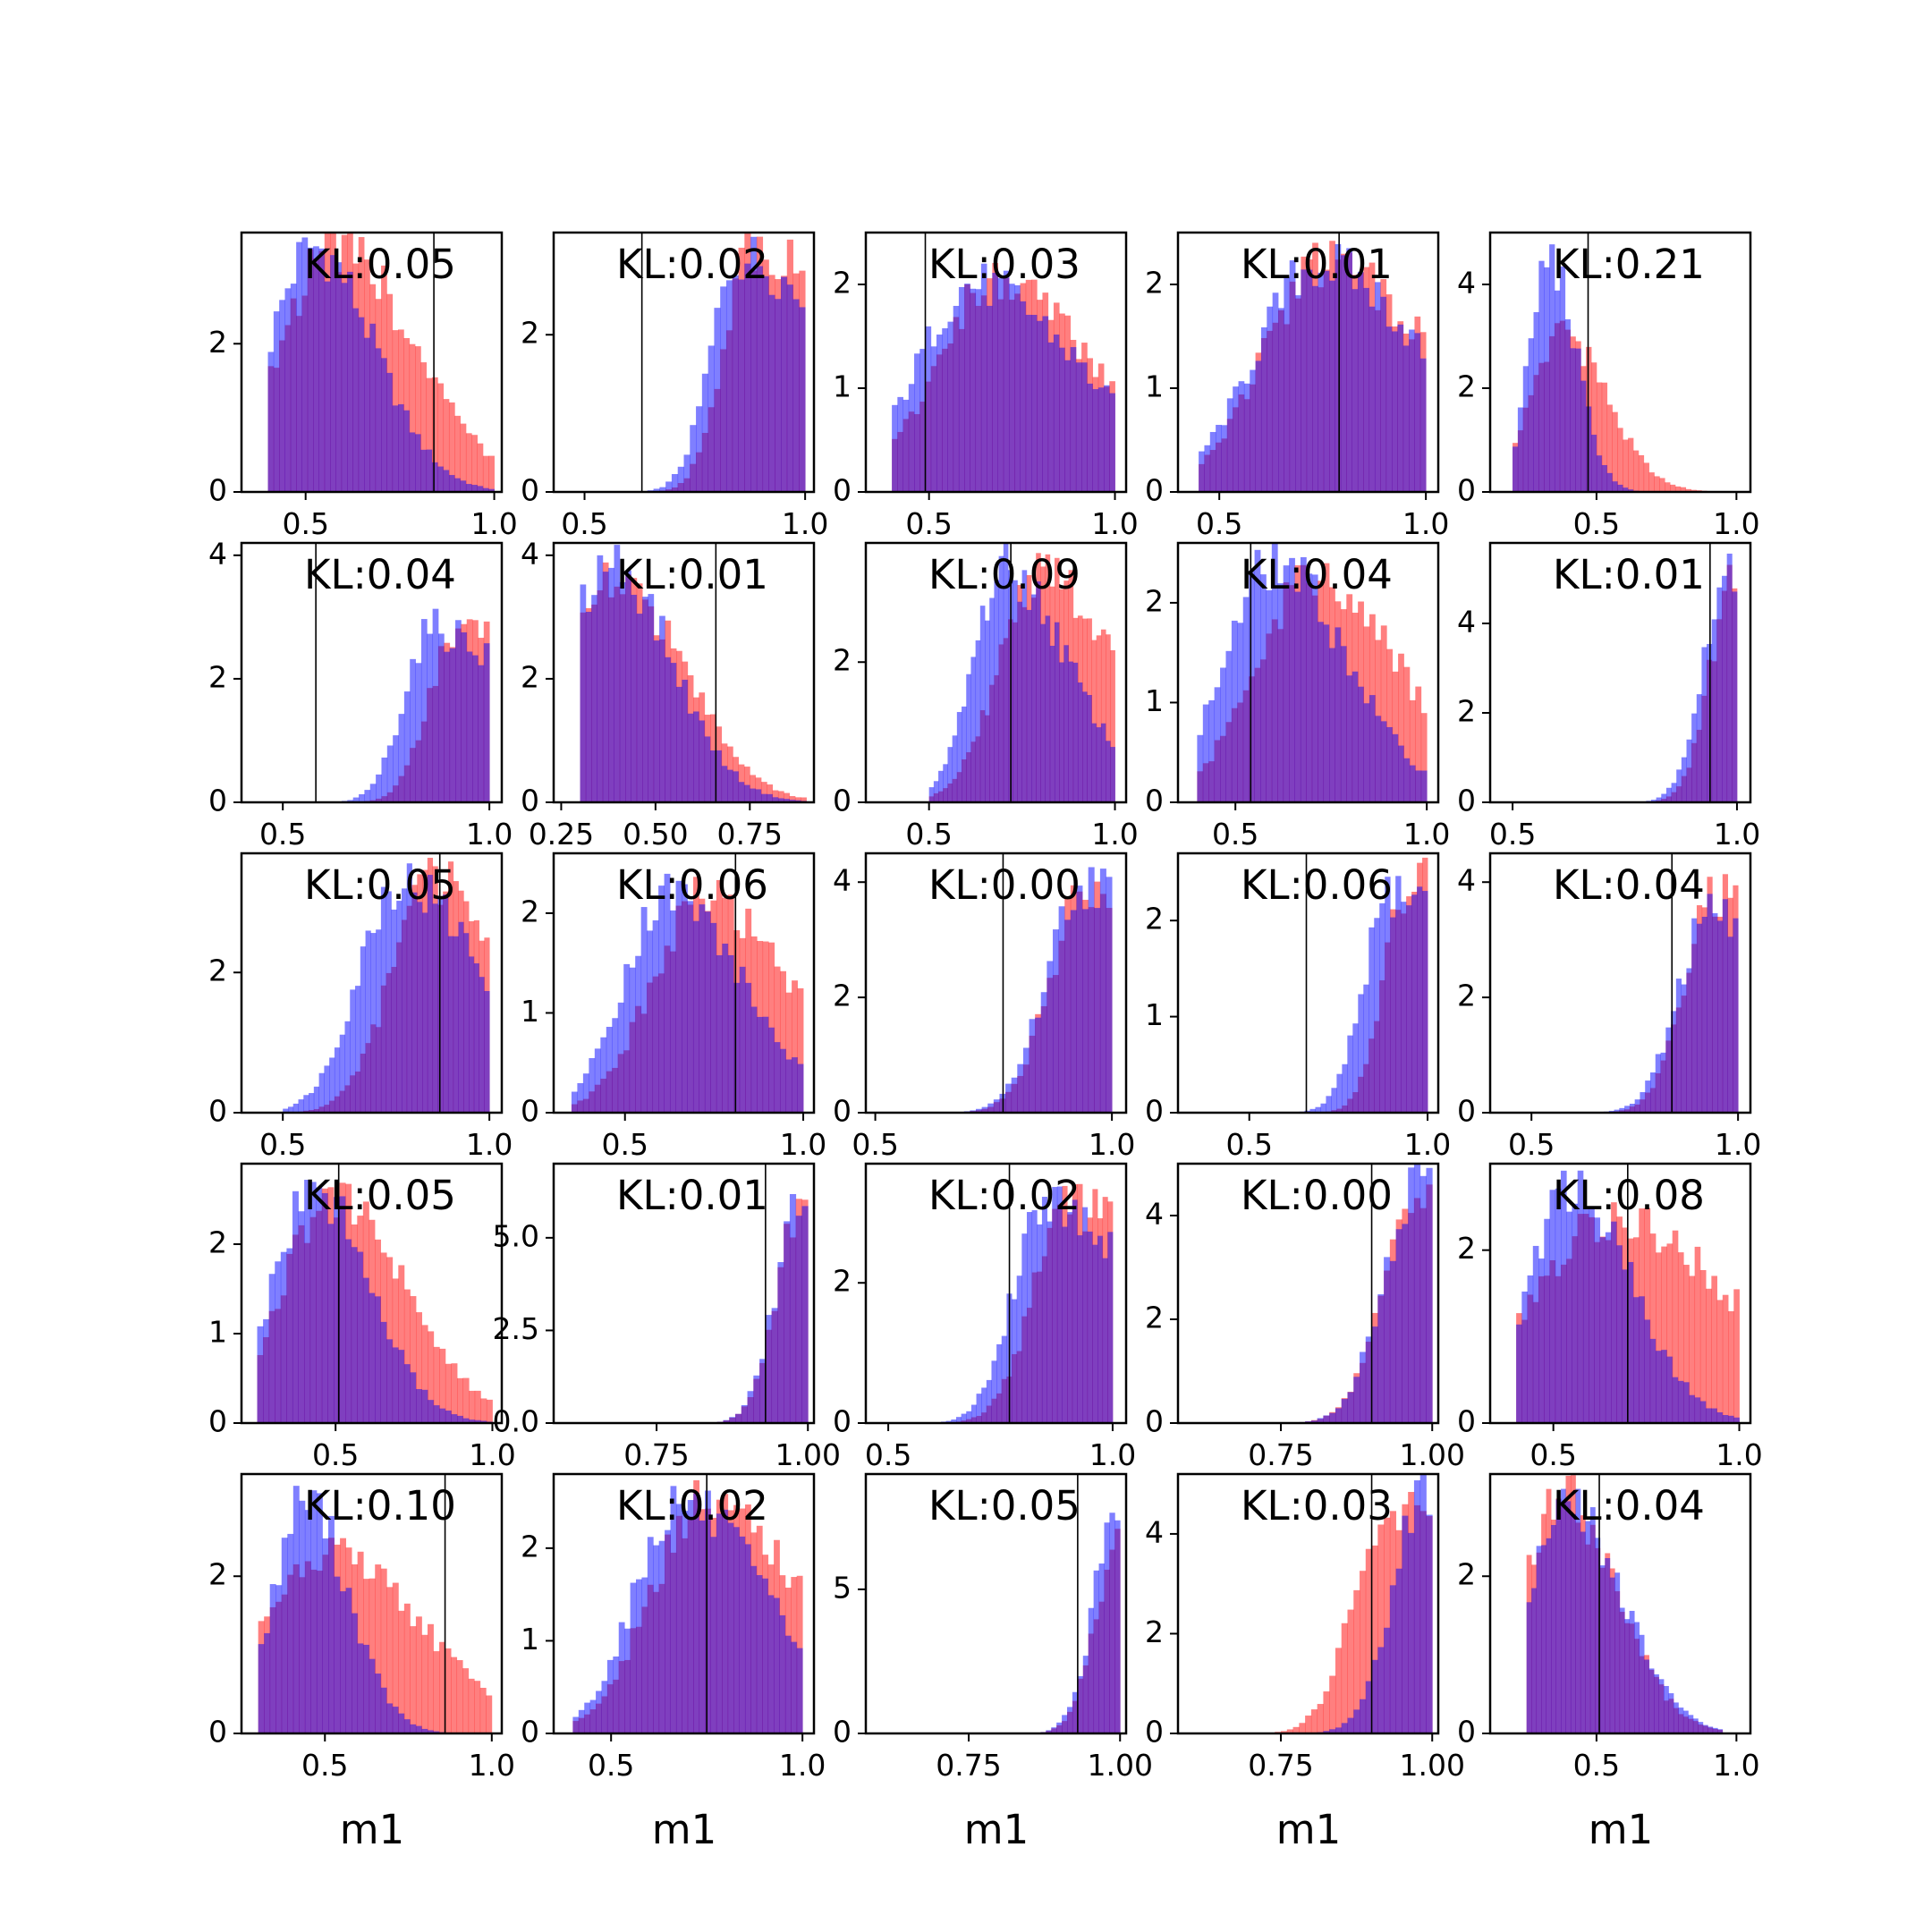  Describe the element at coordinates (993, 1662) in the screenshot. I see `panel-23: 0 5 0.75 1.00 KL:0.05 m1` at that location.